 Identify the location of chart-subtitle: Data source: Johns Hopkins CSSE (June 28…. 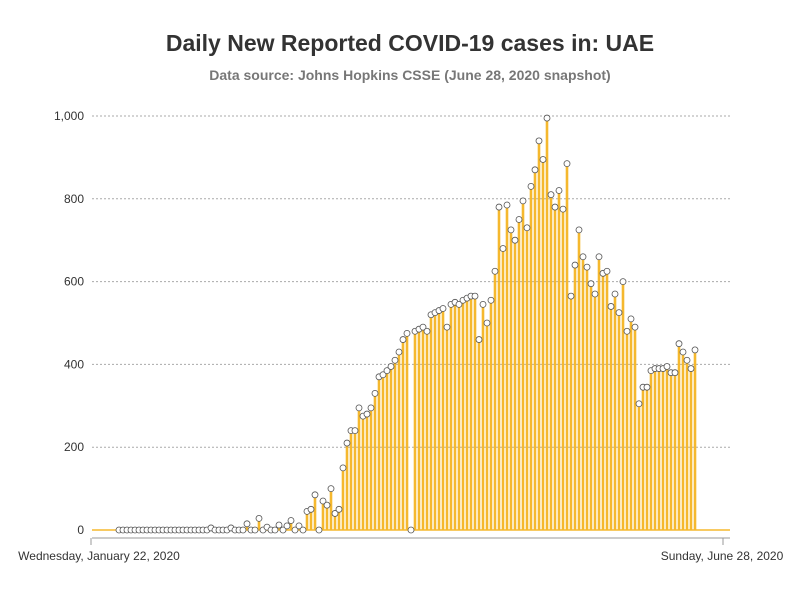
(410, 75).